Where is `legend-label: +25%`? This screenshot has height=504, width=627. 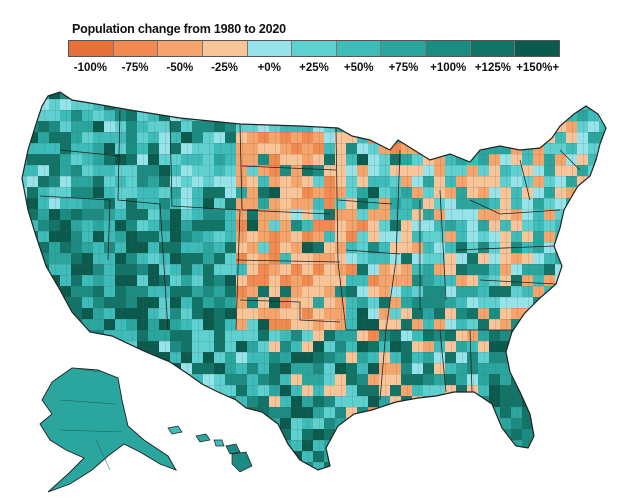
legend-label: +25% is located at coordinates (314, 68).